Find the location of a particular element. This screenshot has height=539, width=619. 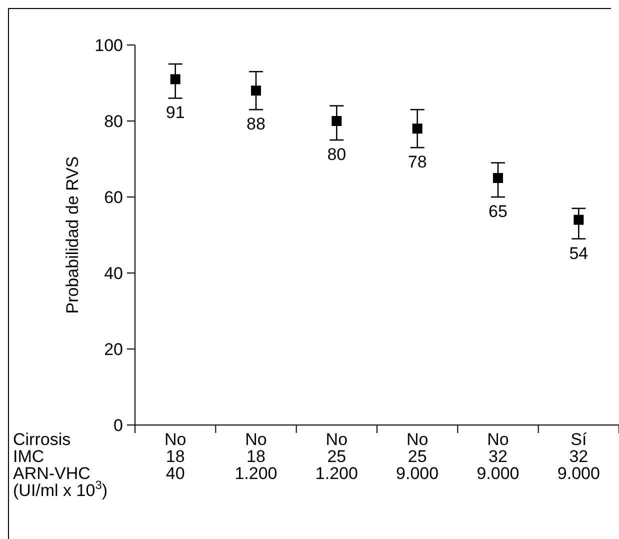

y-axis-title: Probabilidad de RVS is located at coordinates (72, 235).